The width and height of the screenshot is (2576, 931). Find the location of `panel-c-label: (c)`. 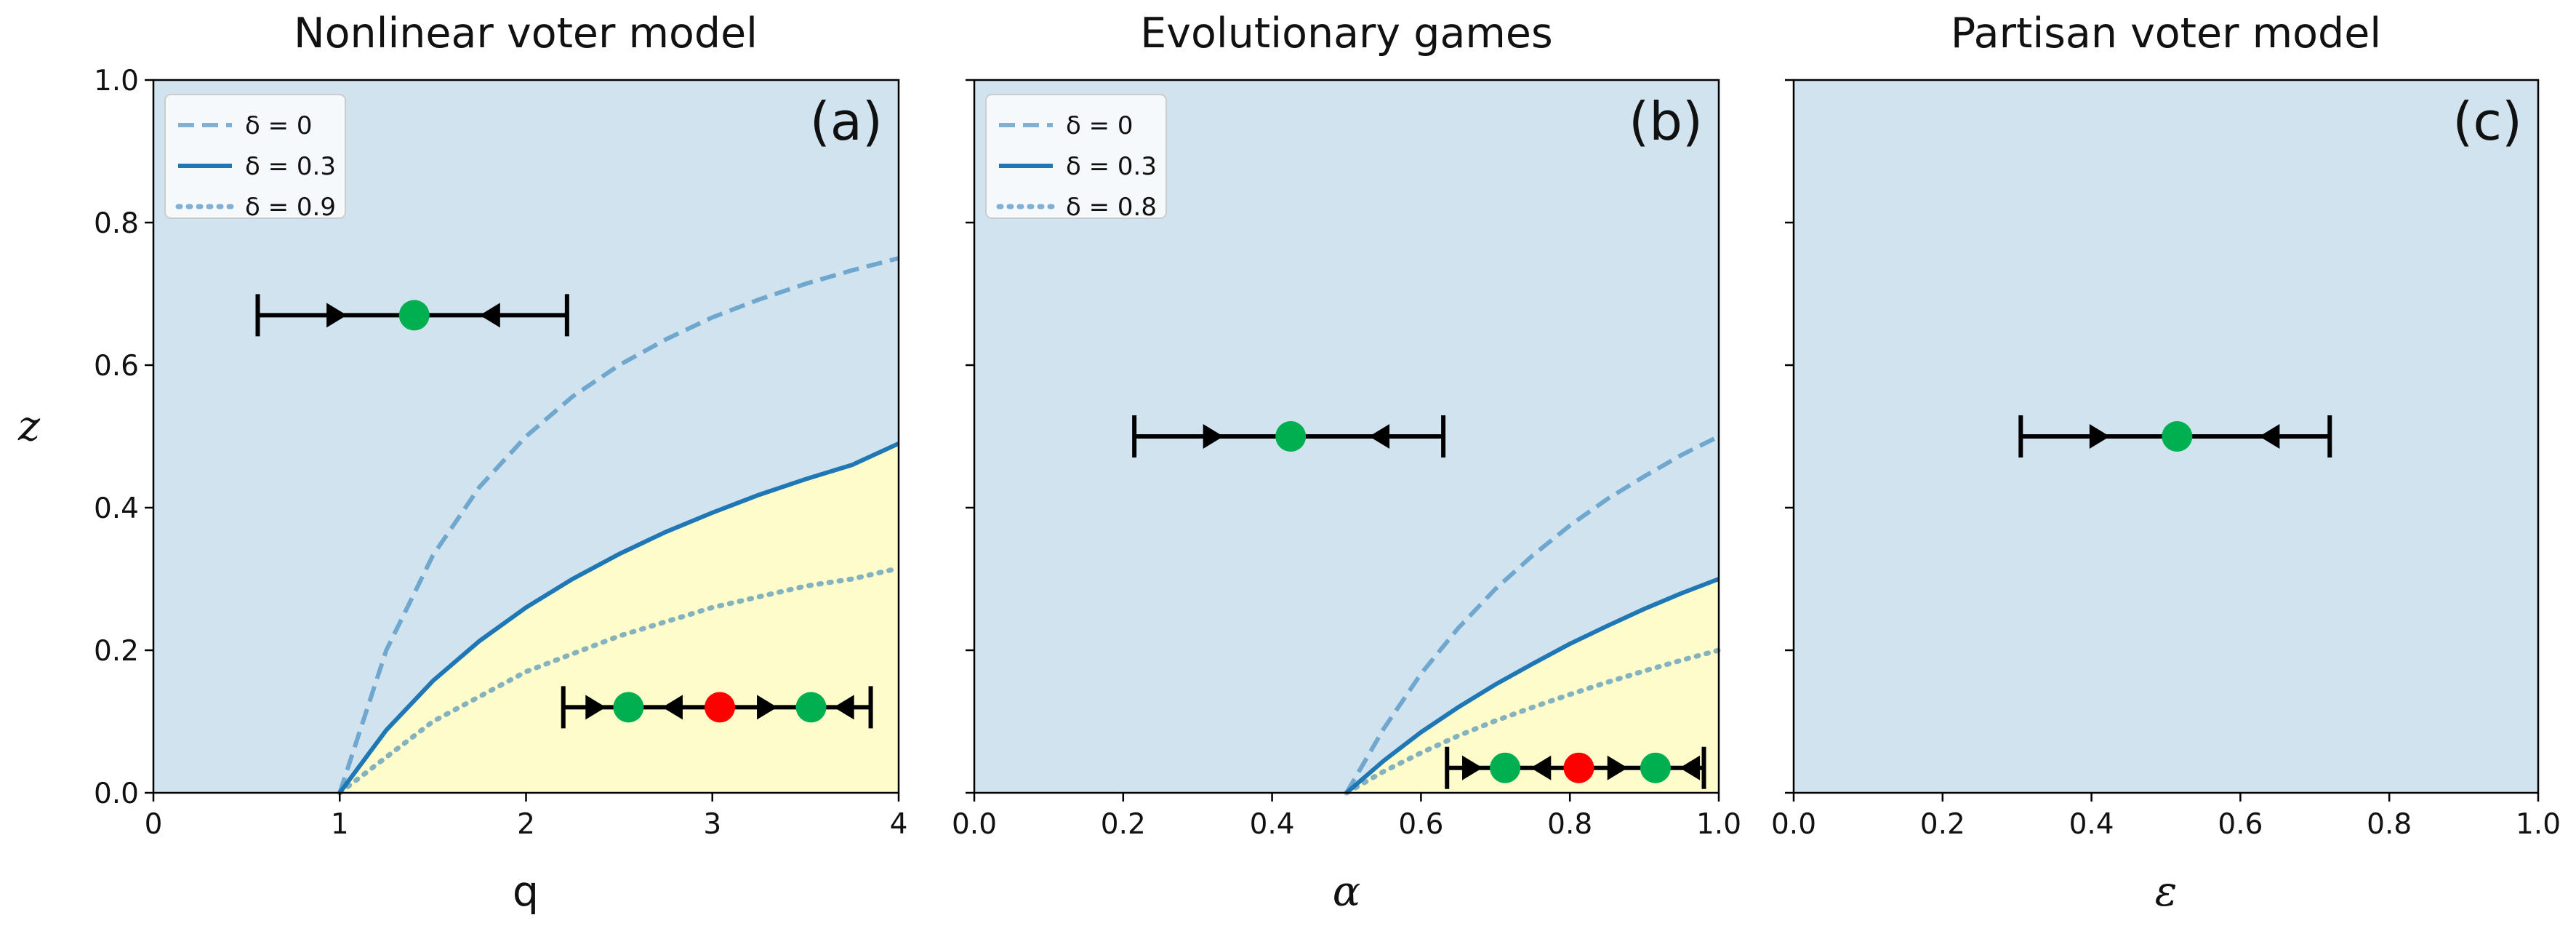

panel-c-label: (c) is located at coordinates (2487, 121).